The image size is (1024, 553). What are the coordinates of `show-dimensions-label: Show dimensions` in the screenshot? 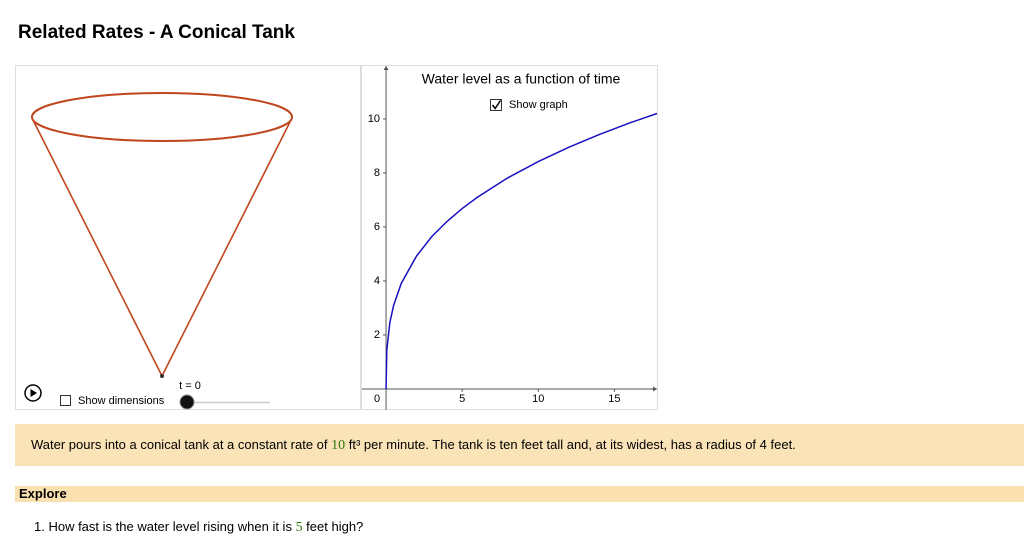 It's located at (121, 401).